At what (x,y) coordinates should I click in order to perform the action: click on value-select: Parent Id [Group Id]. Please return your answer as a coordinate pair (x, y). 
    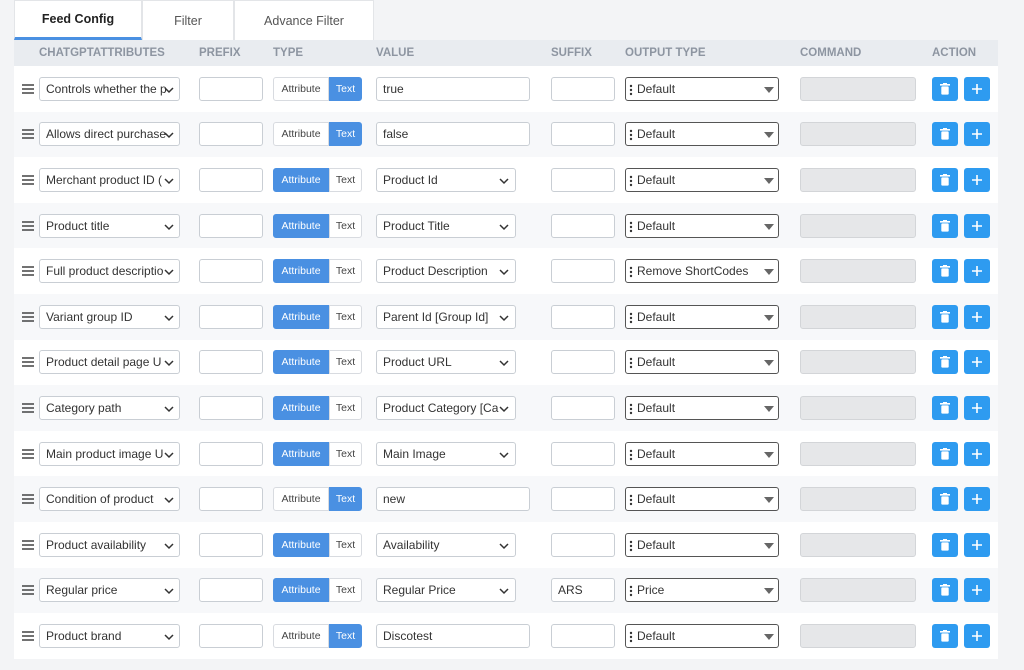
    Looking at the image, I should click on (446, 316).